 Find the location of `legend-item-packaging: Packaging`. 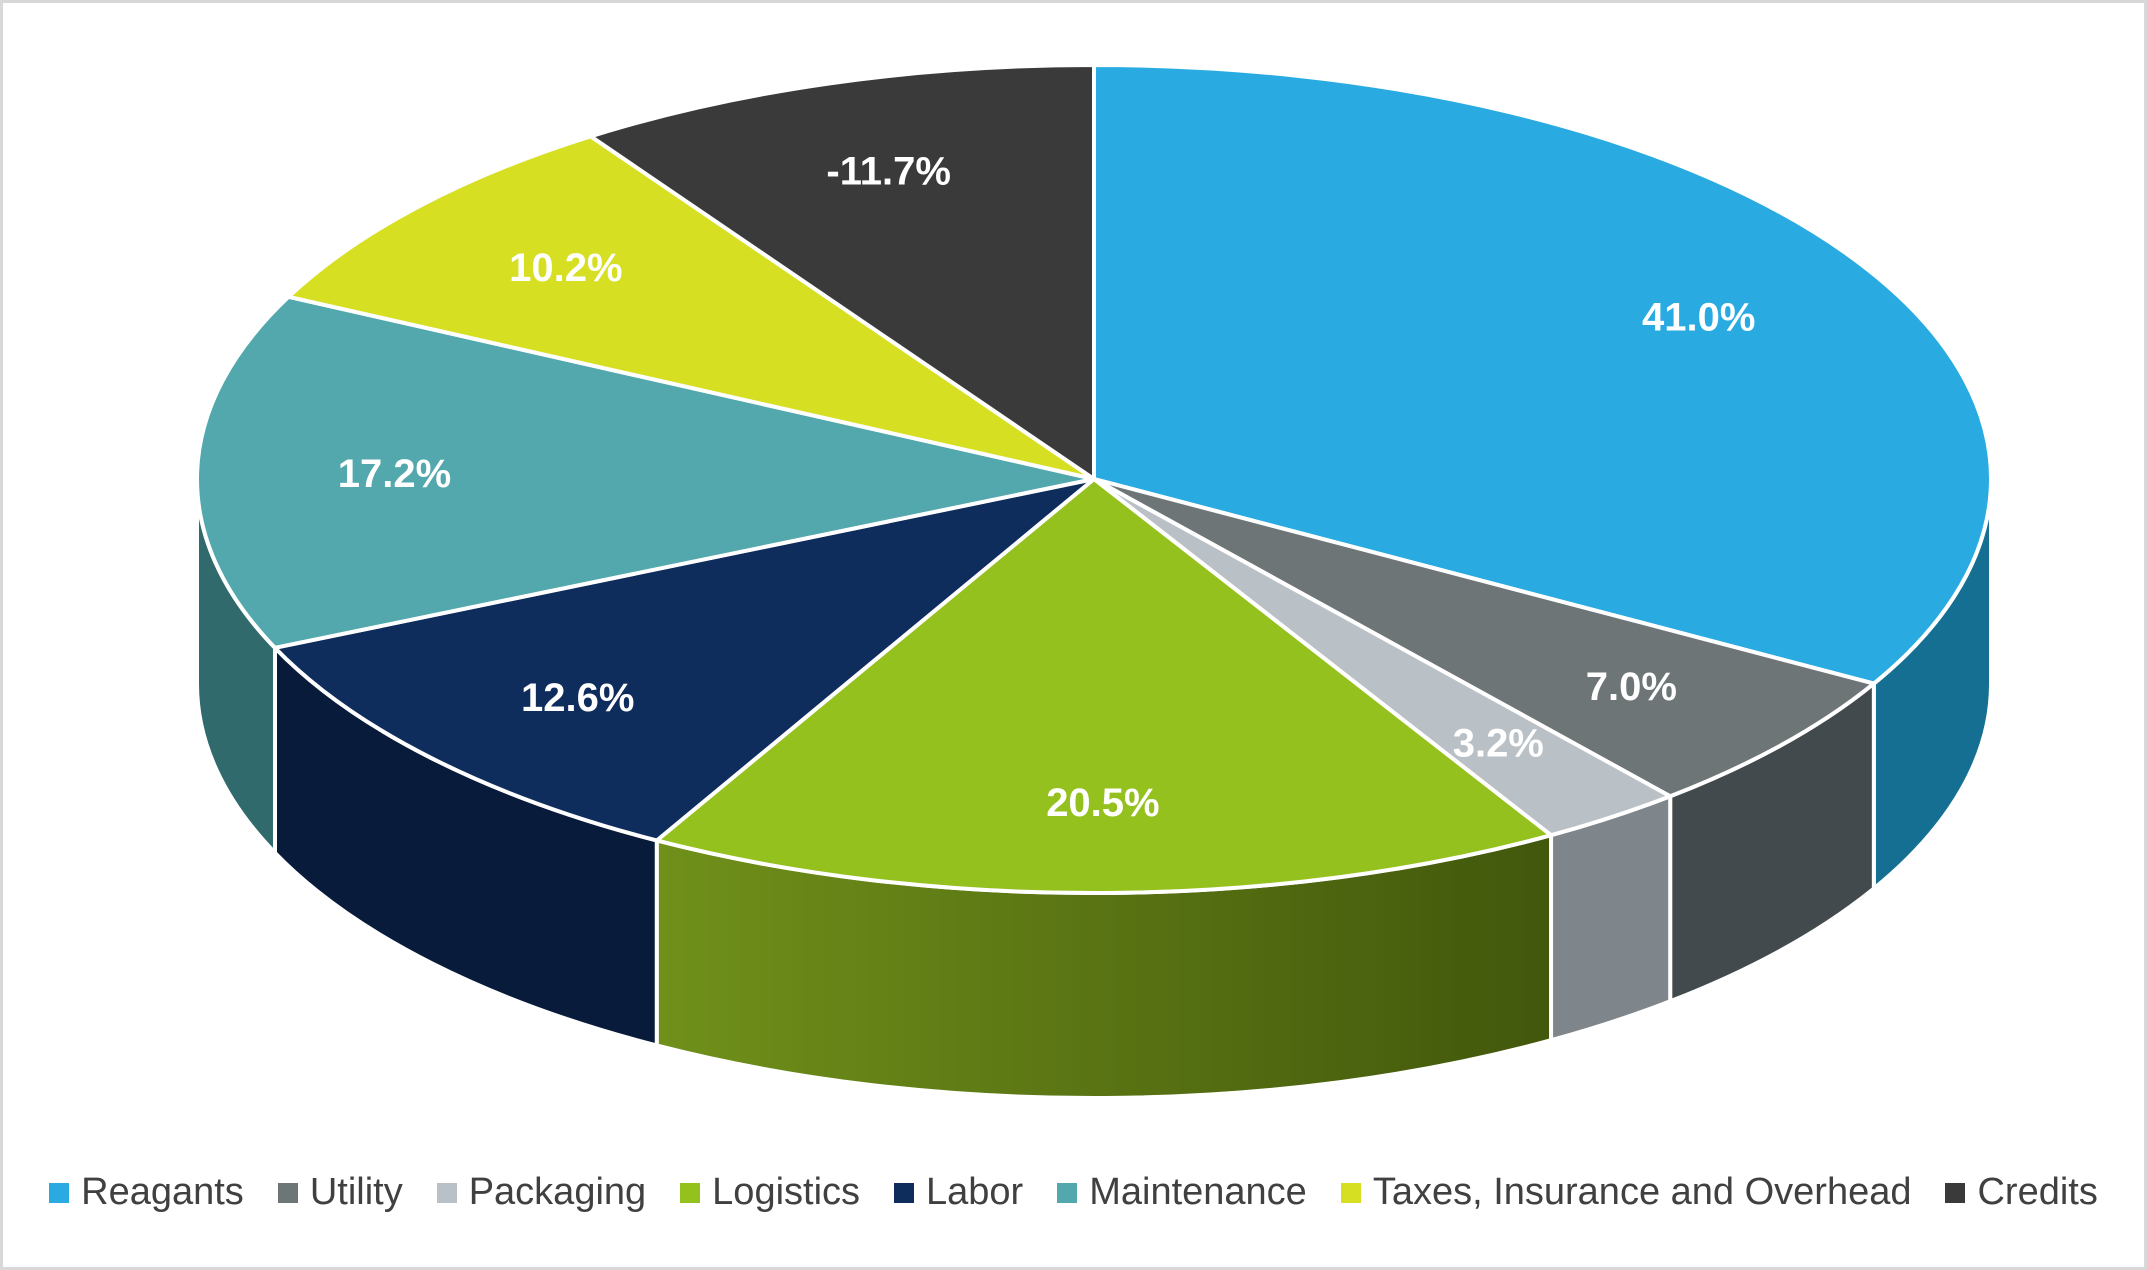

legend-item-packaging: Packaging is located at coordinates (541, 1192).